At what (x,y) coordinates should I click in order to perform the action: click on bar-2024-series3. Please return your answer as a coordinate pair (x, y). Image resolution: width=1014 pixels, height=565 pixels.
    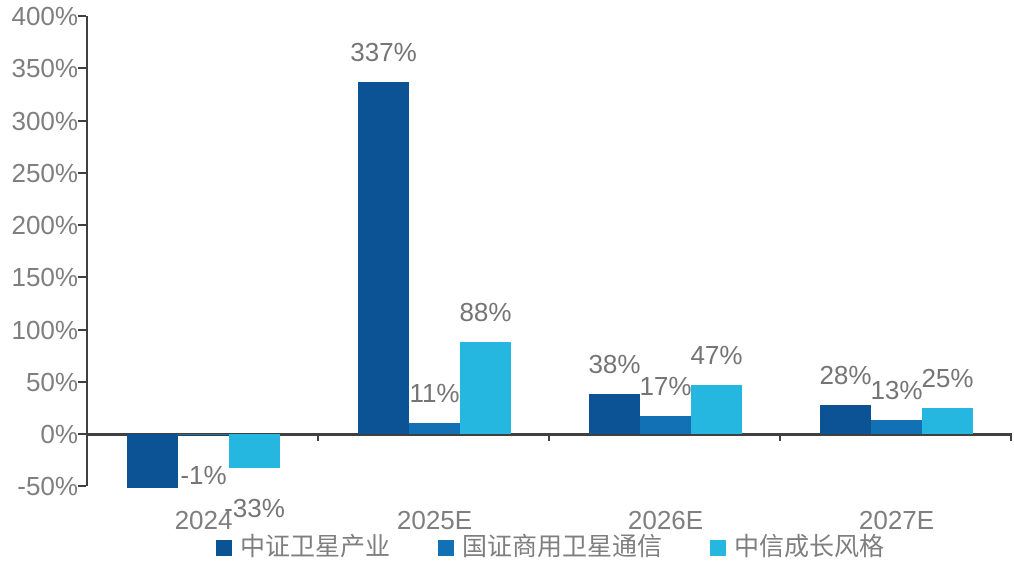
    Looking at the image, I should click on (254, 451).